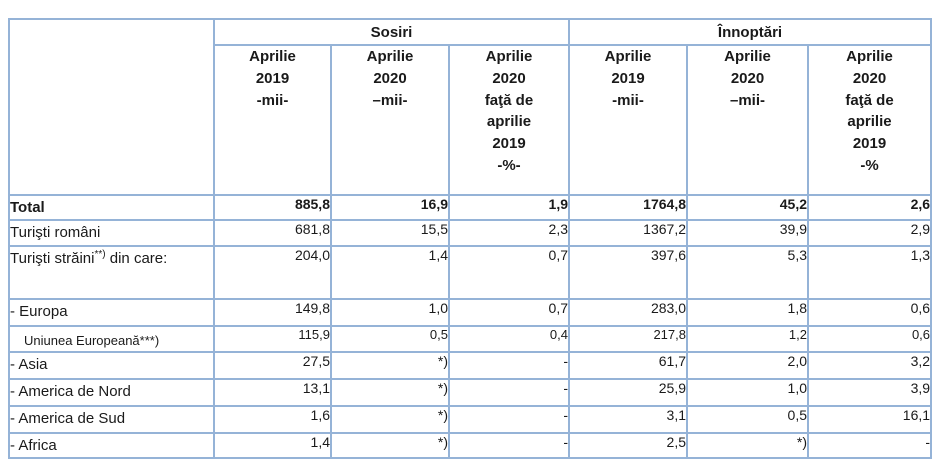 Image resolution: width=933 pixels, height=459 pixels. Describe the element at coordinates (747, 120) in the screenshot. I see `column-header-innoptari-aprilie-2020: Aprilie 2020 –mii-` at that location.